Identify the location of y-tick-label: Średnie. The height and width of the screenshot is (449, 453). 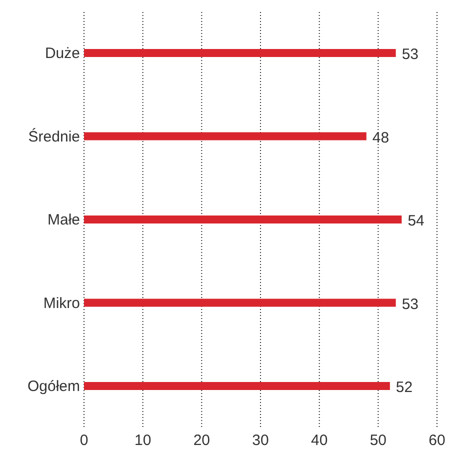
(54, 136).